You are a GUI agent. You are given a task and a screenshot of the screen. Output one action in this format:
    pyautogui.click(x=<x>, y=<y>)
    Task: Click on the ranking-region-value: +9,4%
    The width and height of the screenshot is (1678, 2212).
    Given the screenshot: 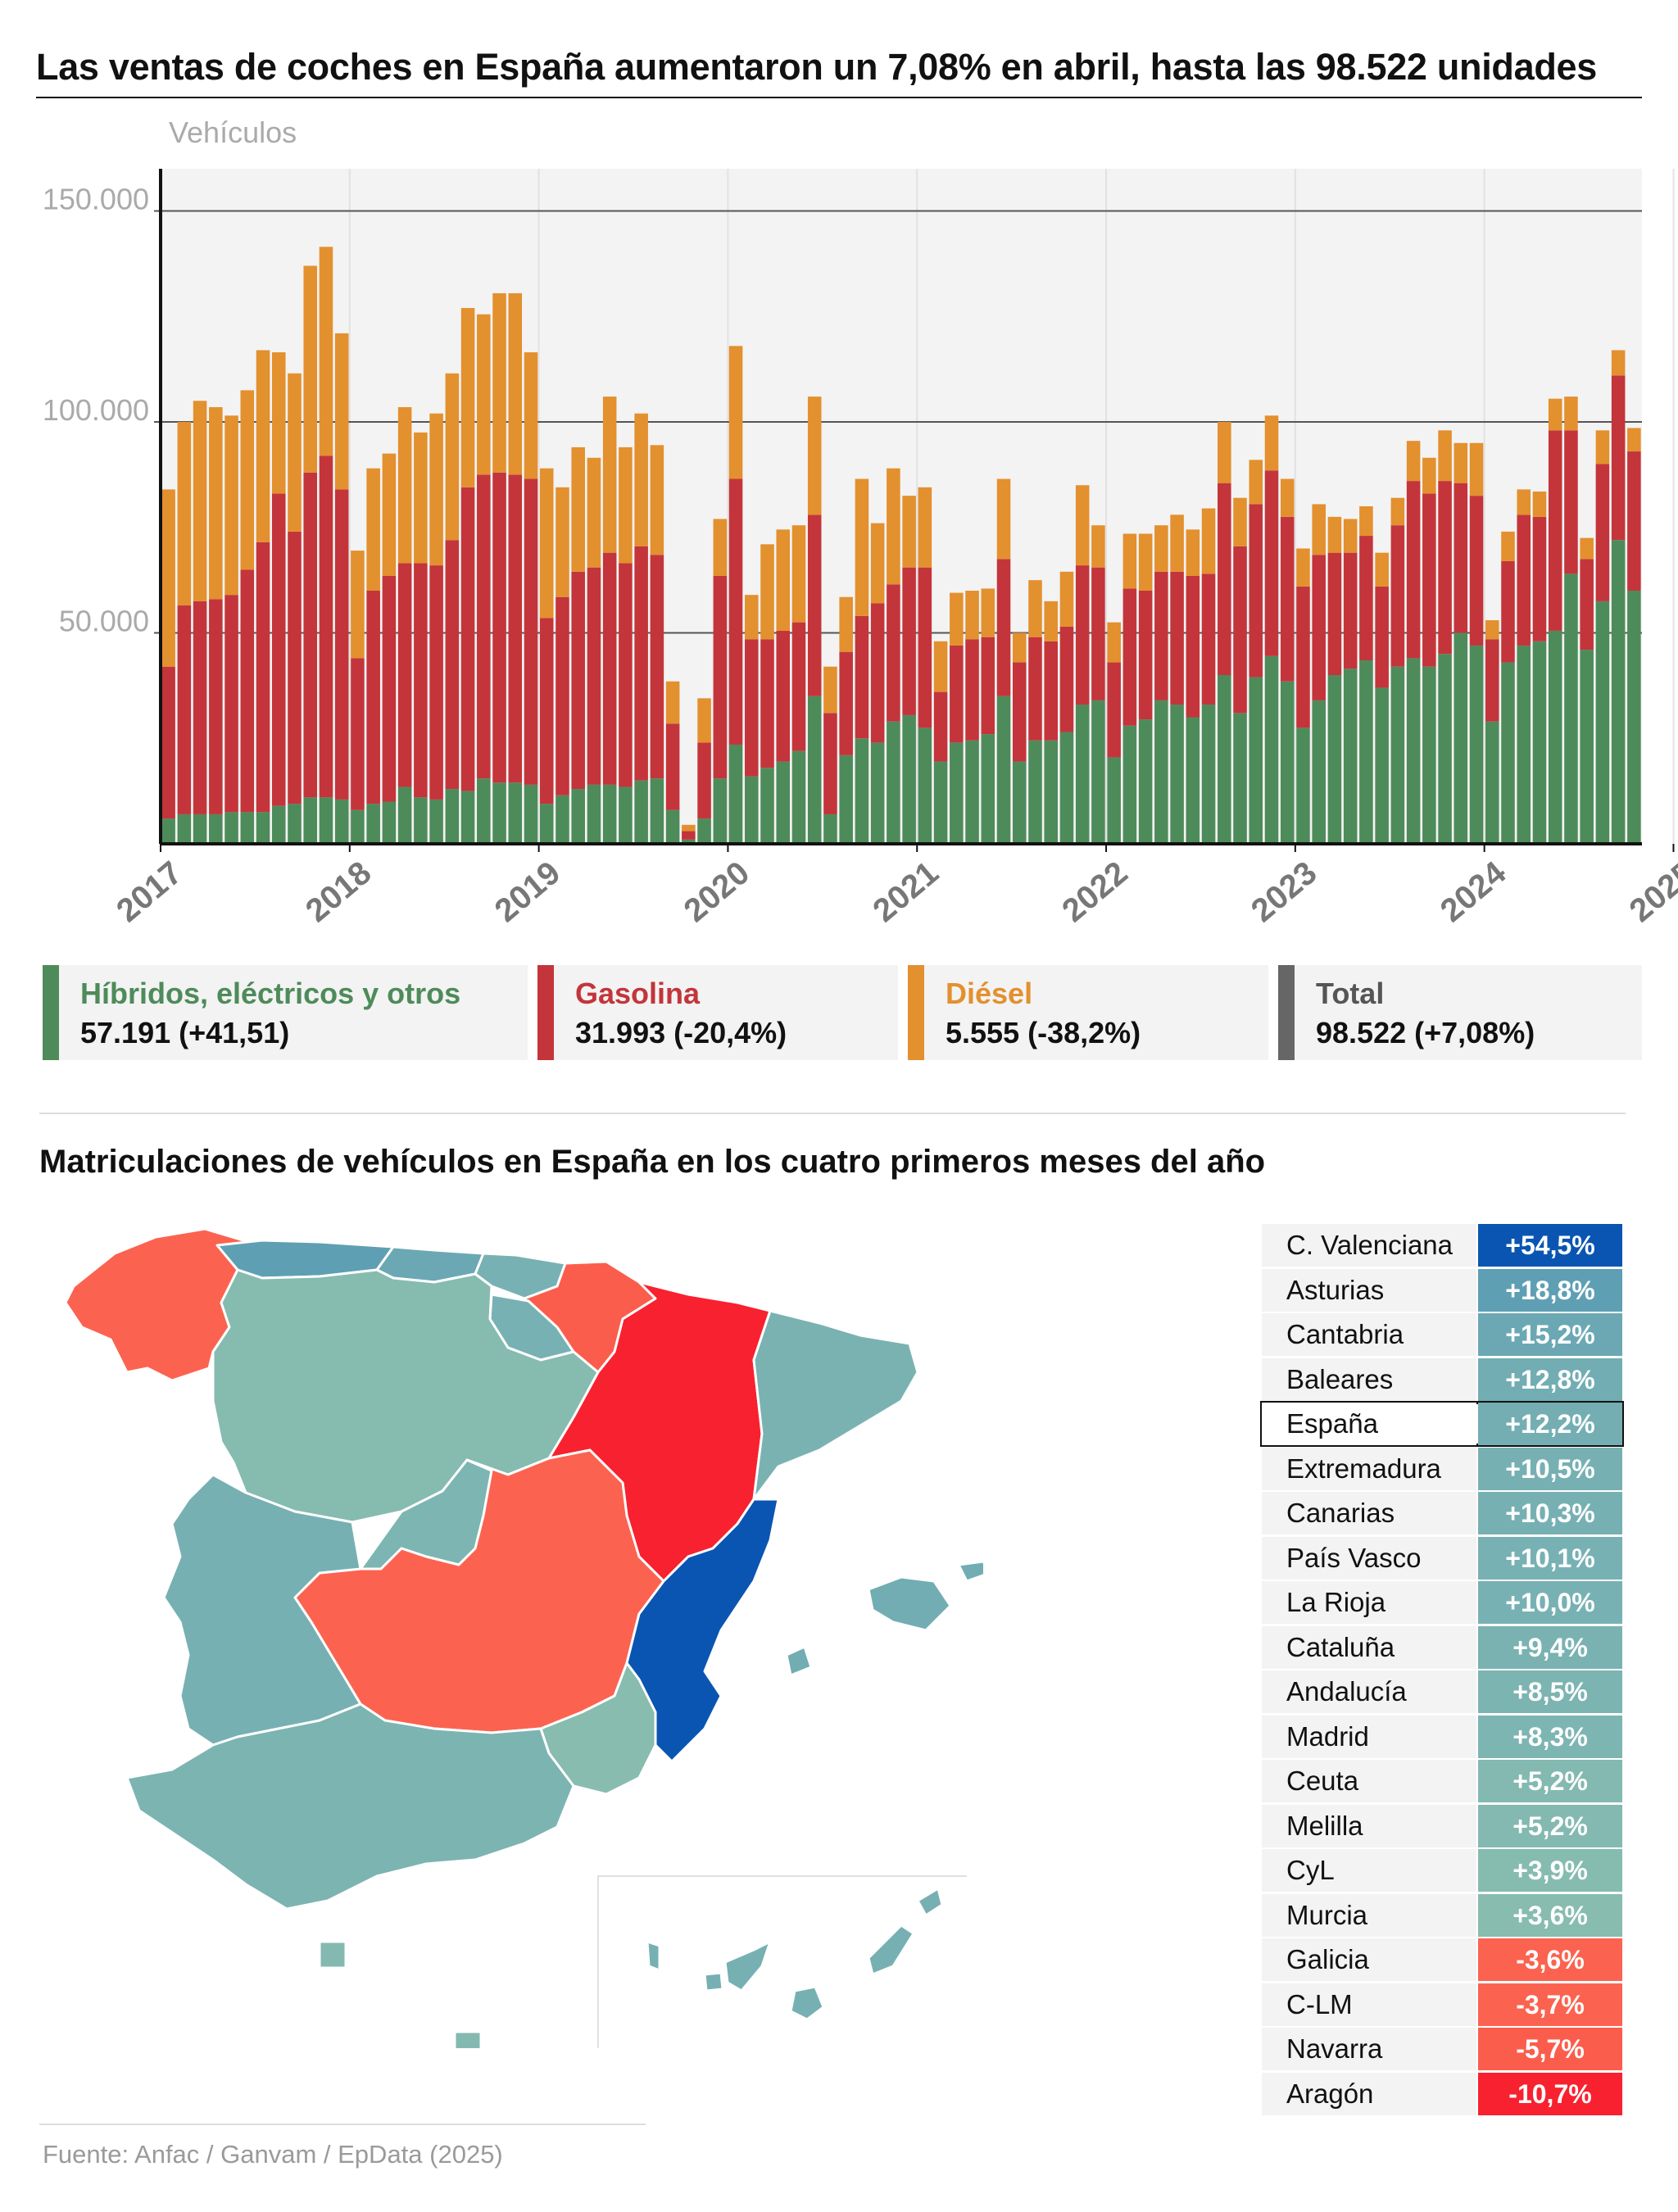 What is the action you would take?
    pyautogui.click(x=1550, y=1647)
    